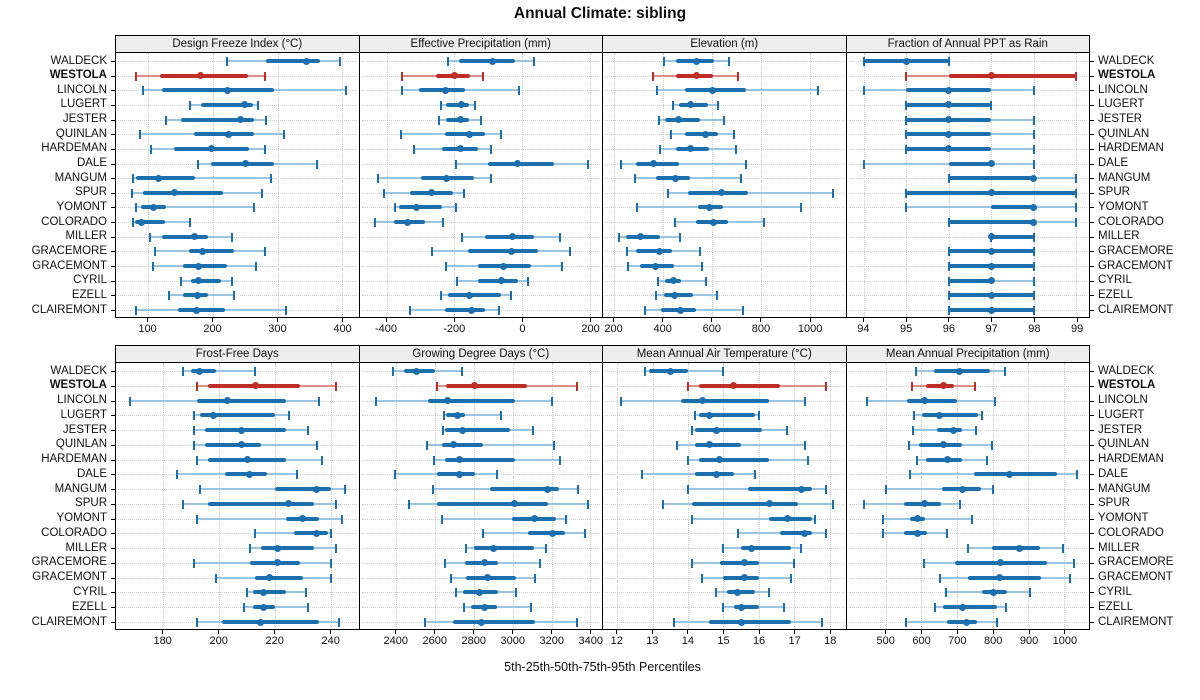  What do you see at coordinates (1065, 641) in the screenshot?
I see `axis-tick-label: 1000` at bounding box center [1065, 641].